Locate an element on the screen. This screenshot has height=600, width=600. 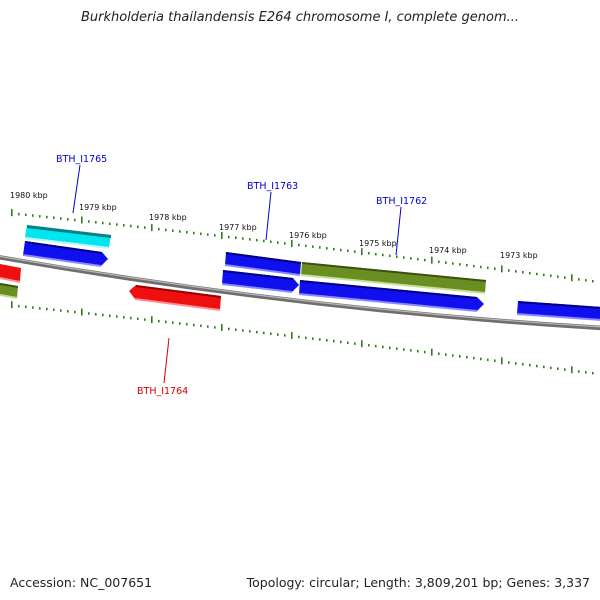
gene-label-bth-i1762: BTH_I1762 is located at coordinates (401, 201).